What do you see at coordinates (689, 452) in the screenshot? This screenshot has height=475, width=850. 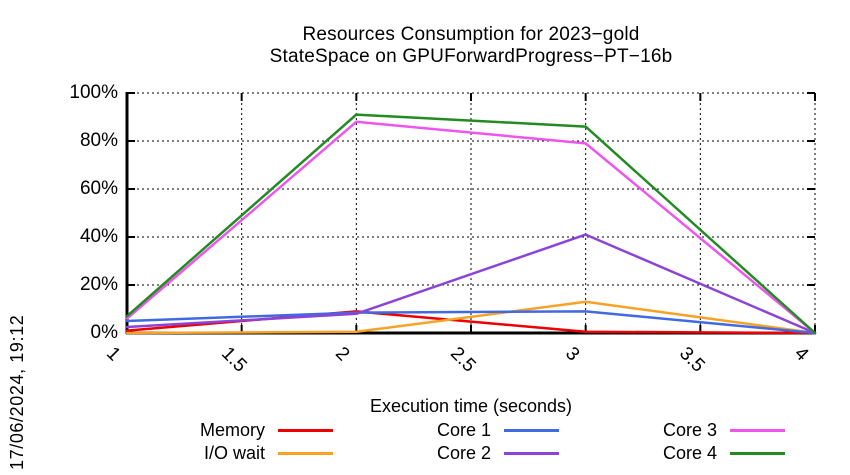 I see `legend-label: Core 4` at bounding box center [689, 452].